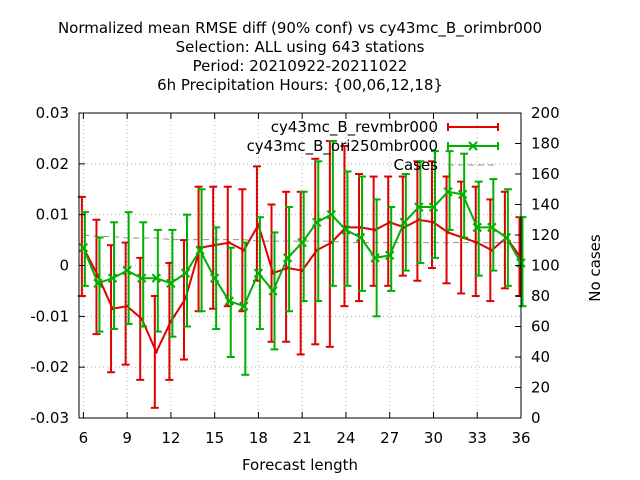 This screenshot has height=480, width=640. Describe the element at coordinates (64, 266) in the screenshot. I see `y-tick-label: 0` at that location.